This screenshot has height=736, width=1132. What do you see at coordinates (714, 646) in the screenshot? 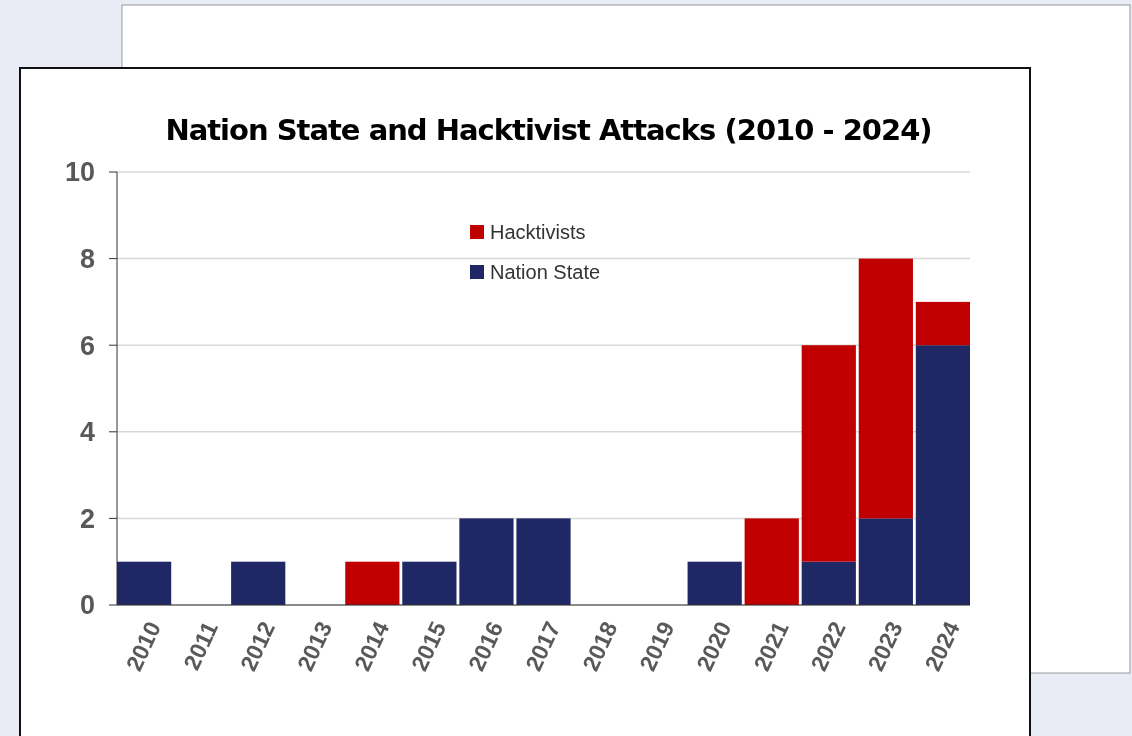
I see `x-tick-label: 2020` at bounding box center [714, 646].